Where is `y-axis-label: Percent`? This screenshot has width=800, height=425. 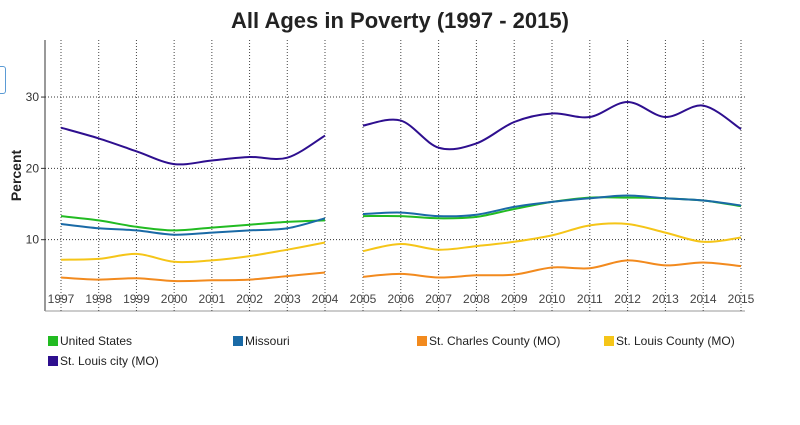 y-axis-label: Percent is located at coordinates (16, 175).